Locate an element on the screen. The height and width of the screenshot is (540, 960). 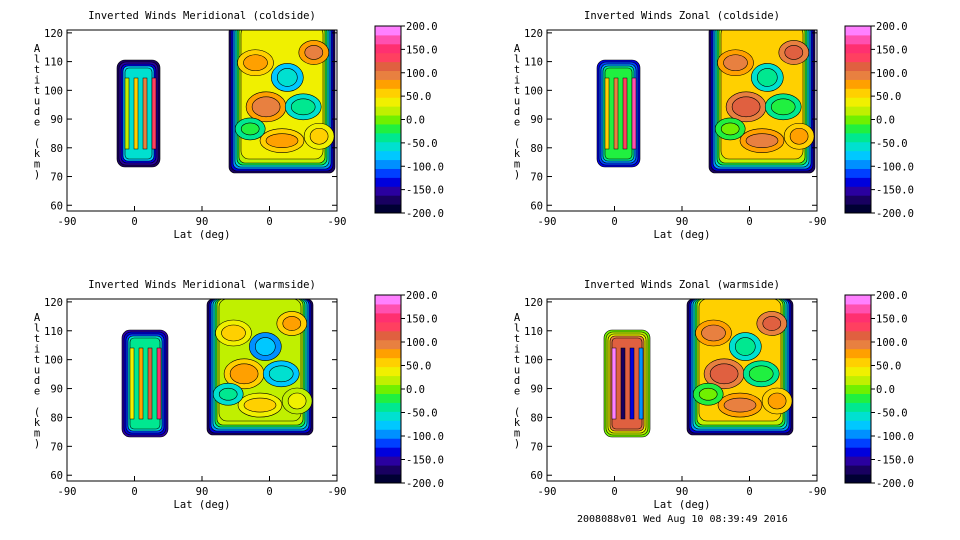
colorbar-tick-label: 150.0 is located at coordinates (892, 320).